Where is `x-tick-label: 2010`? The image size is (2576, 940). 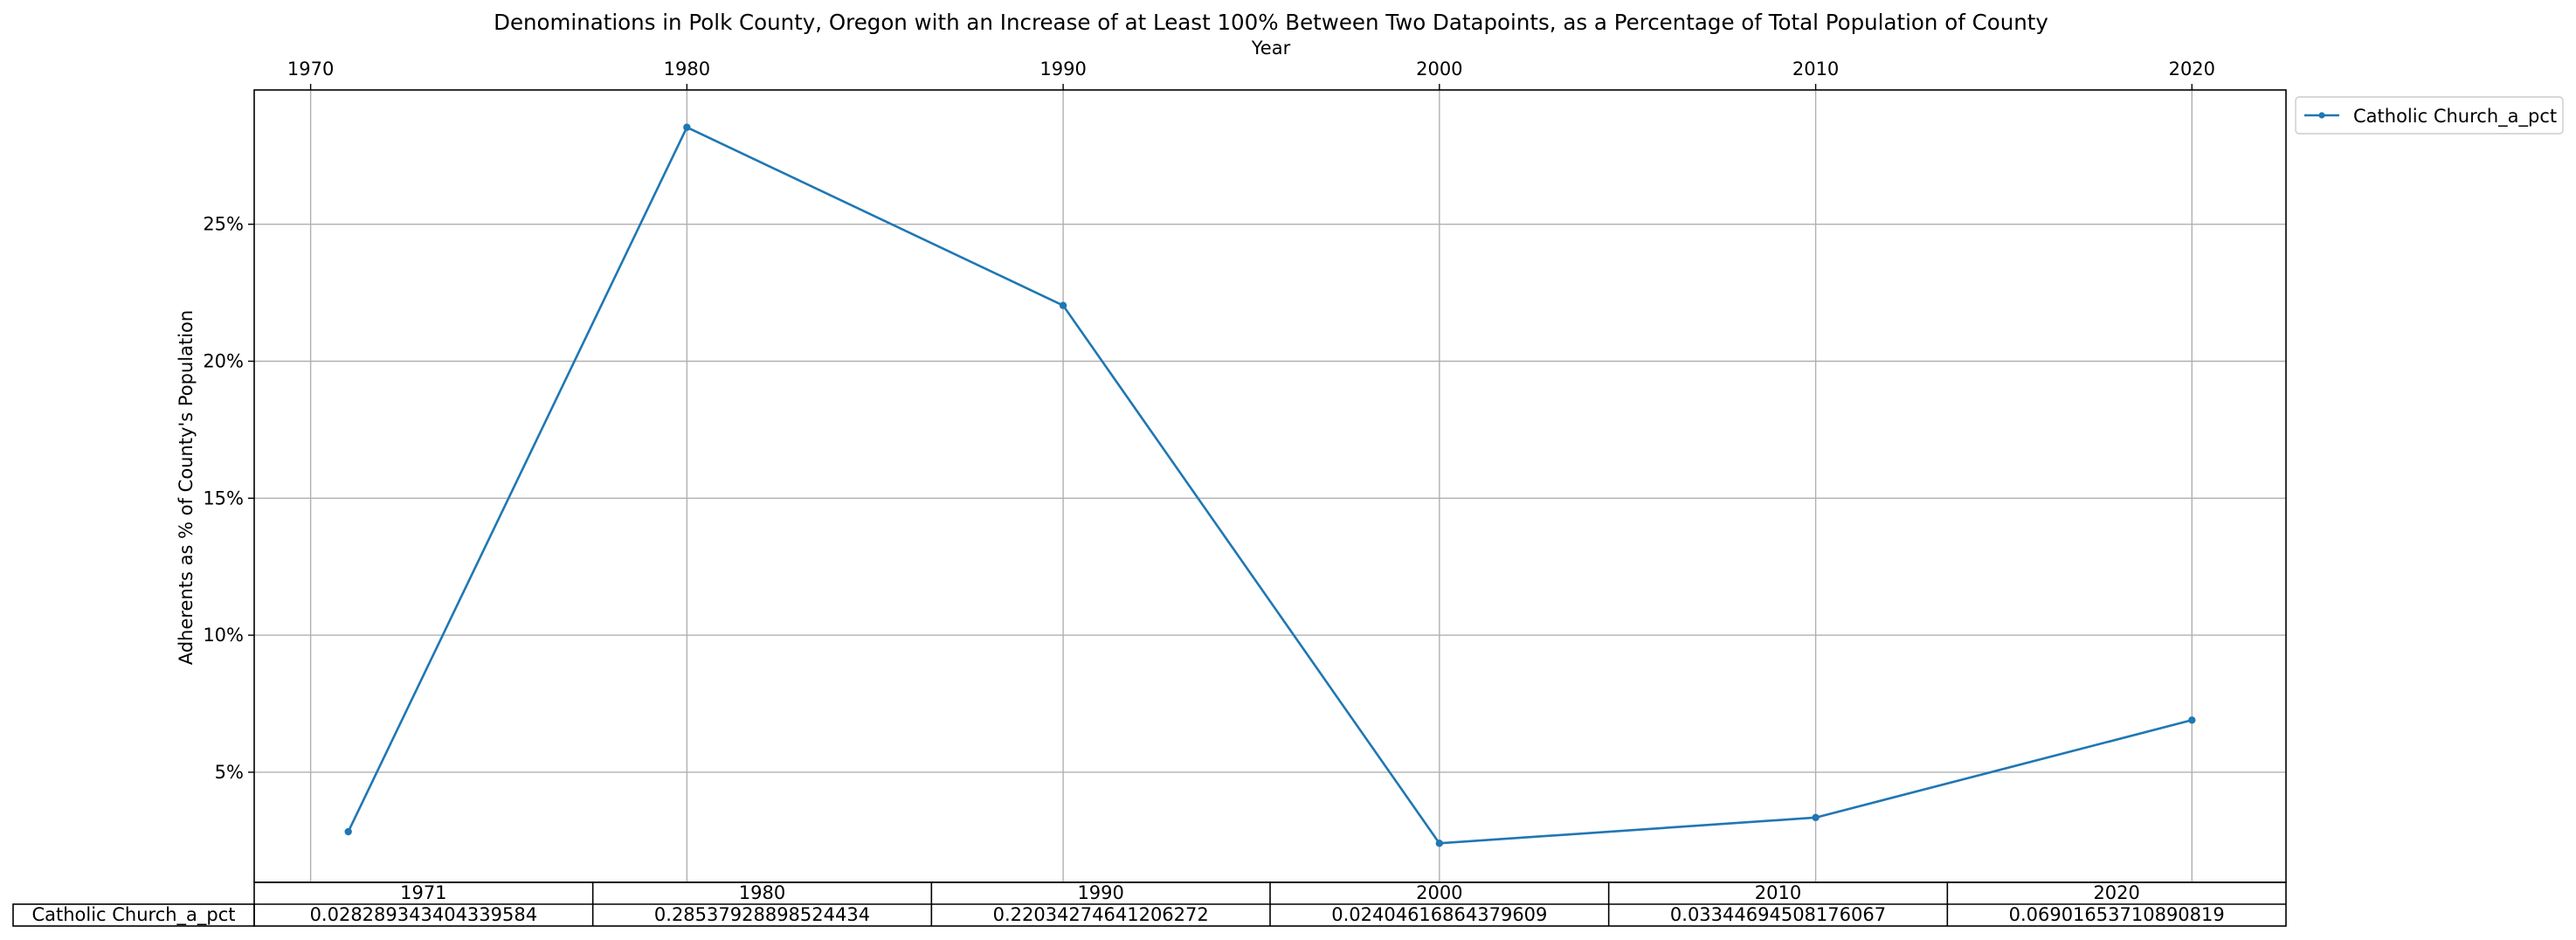
x-tick-label: 2010 is located at coordinates (1816, 69).